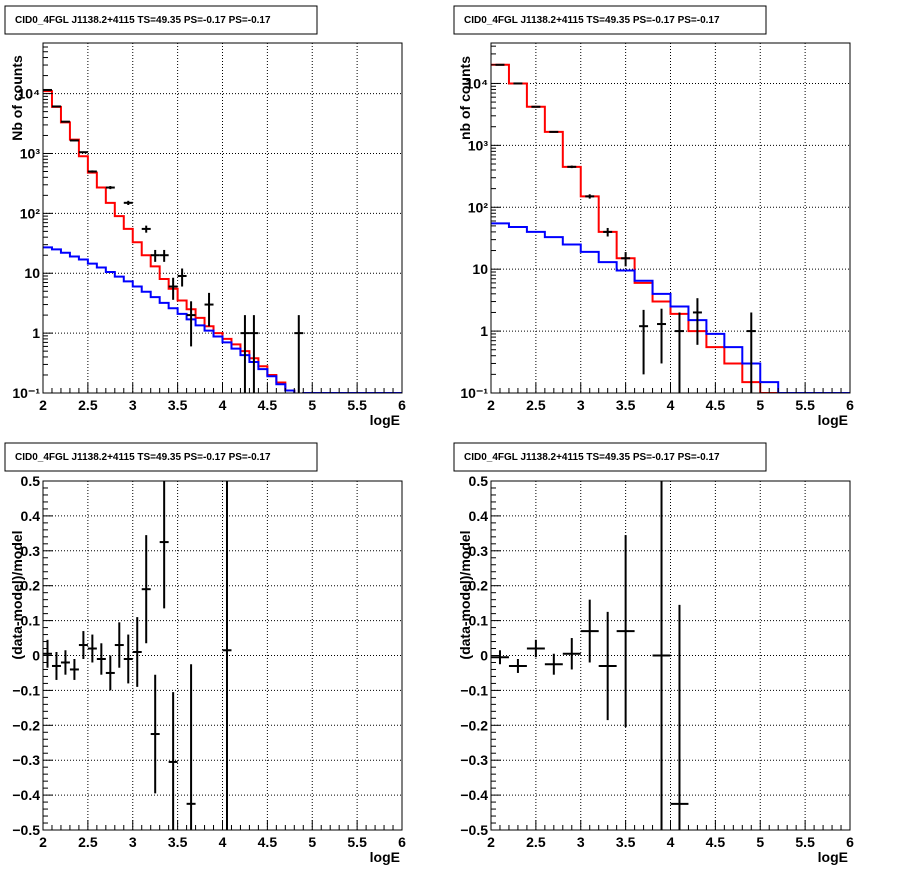  Describe the element at coordinates (17, 98) in the screenshot. I see `y-axis-label: Nb of counts` at that location.